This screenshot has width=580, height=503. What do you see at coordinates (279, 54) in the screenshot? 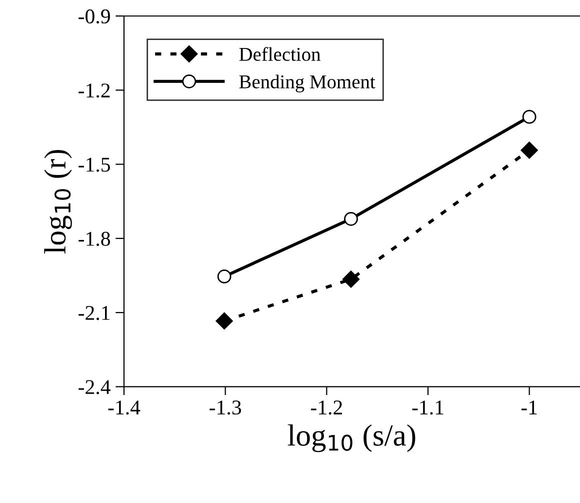
I see `legend-label: Deflection` at bounding box center [279, 54].